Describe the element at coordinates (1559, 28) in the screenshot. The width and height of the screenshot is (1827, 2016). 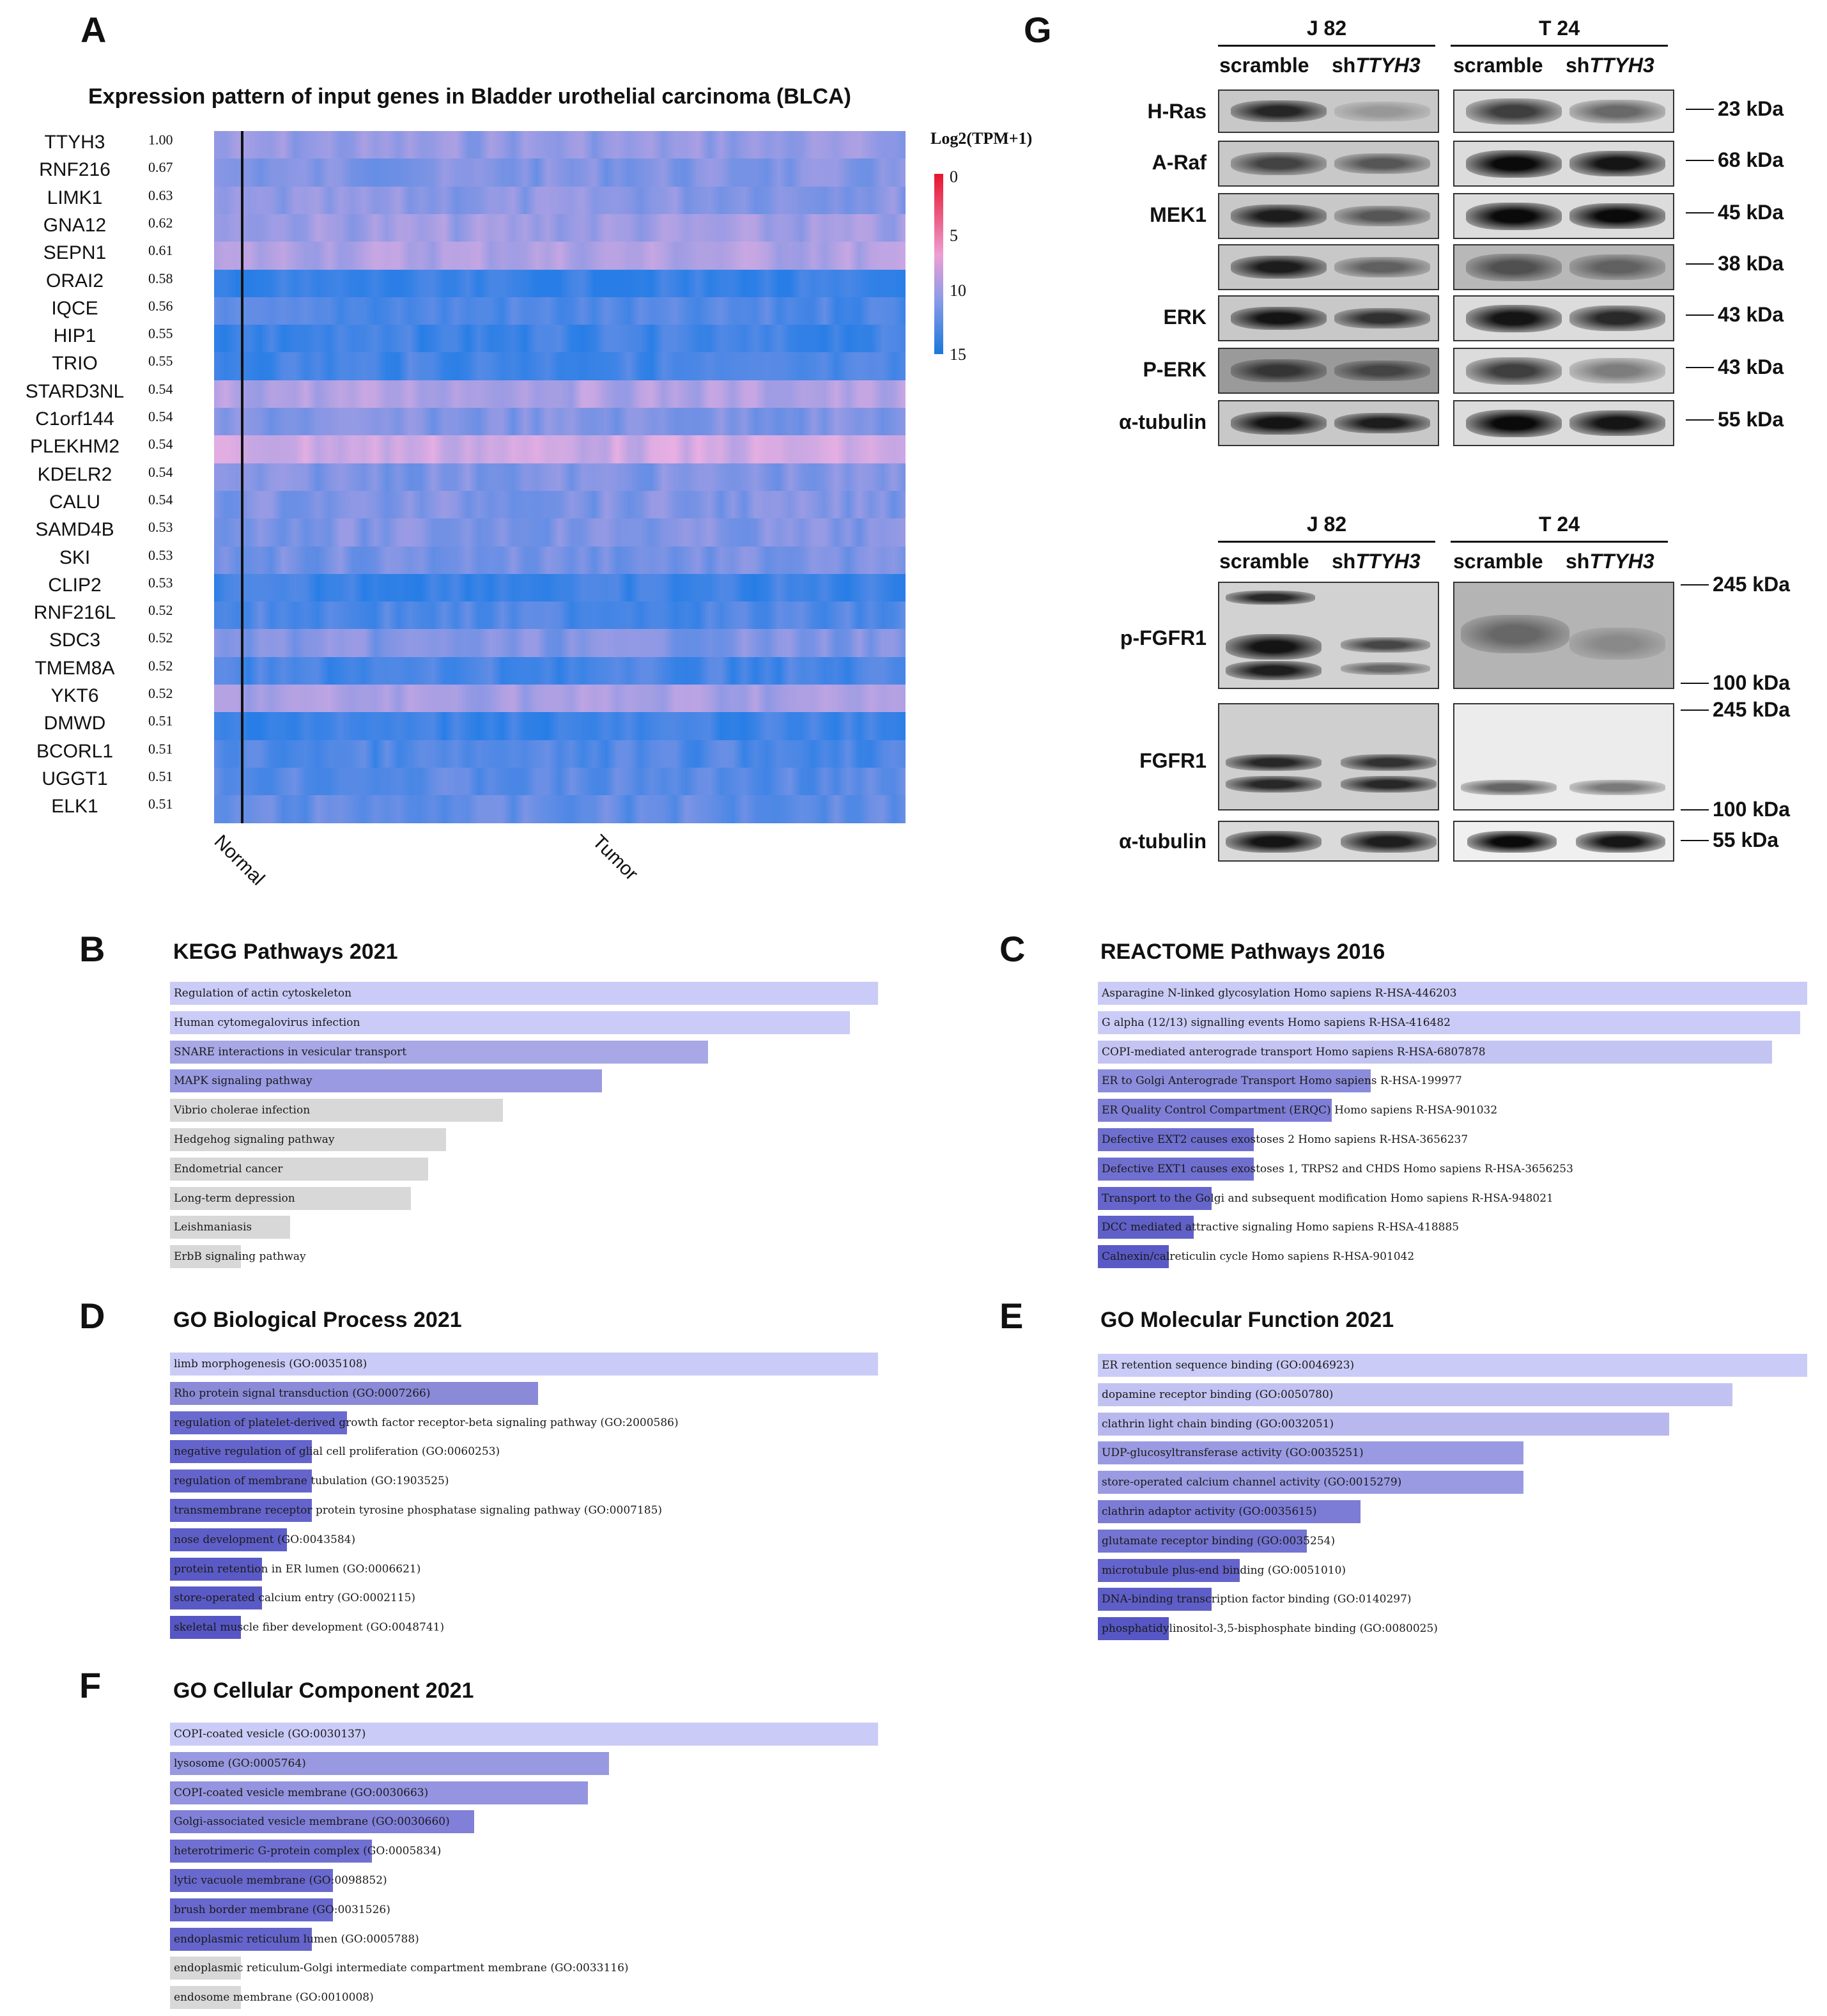
I see `blot-top-group-t24: T 24` at that location.